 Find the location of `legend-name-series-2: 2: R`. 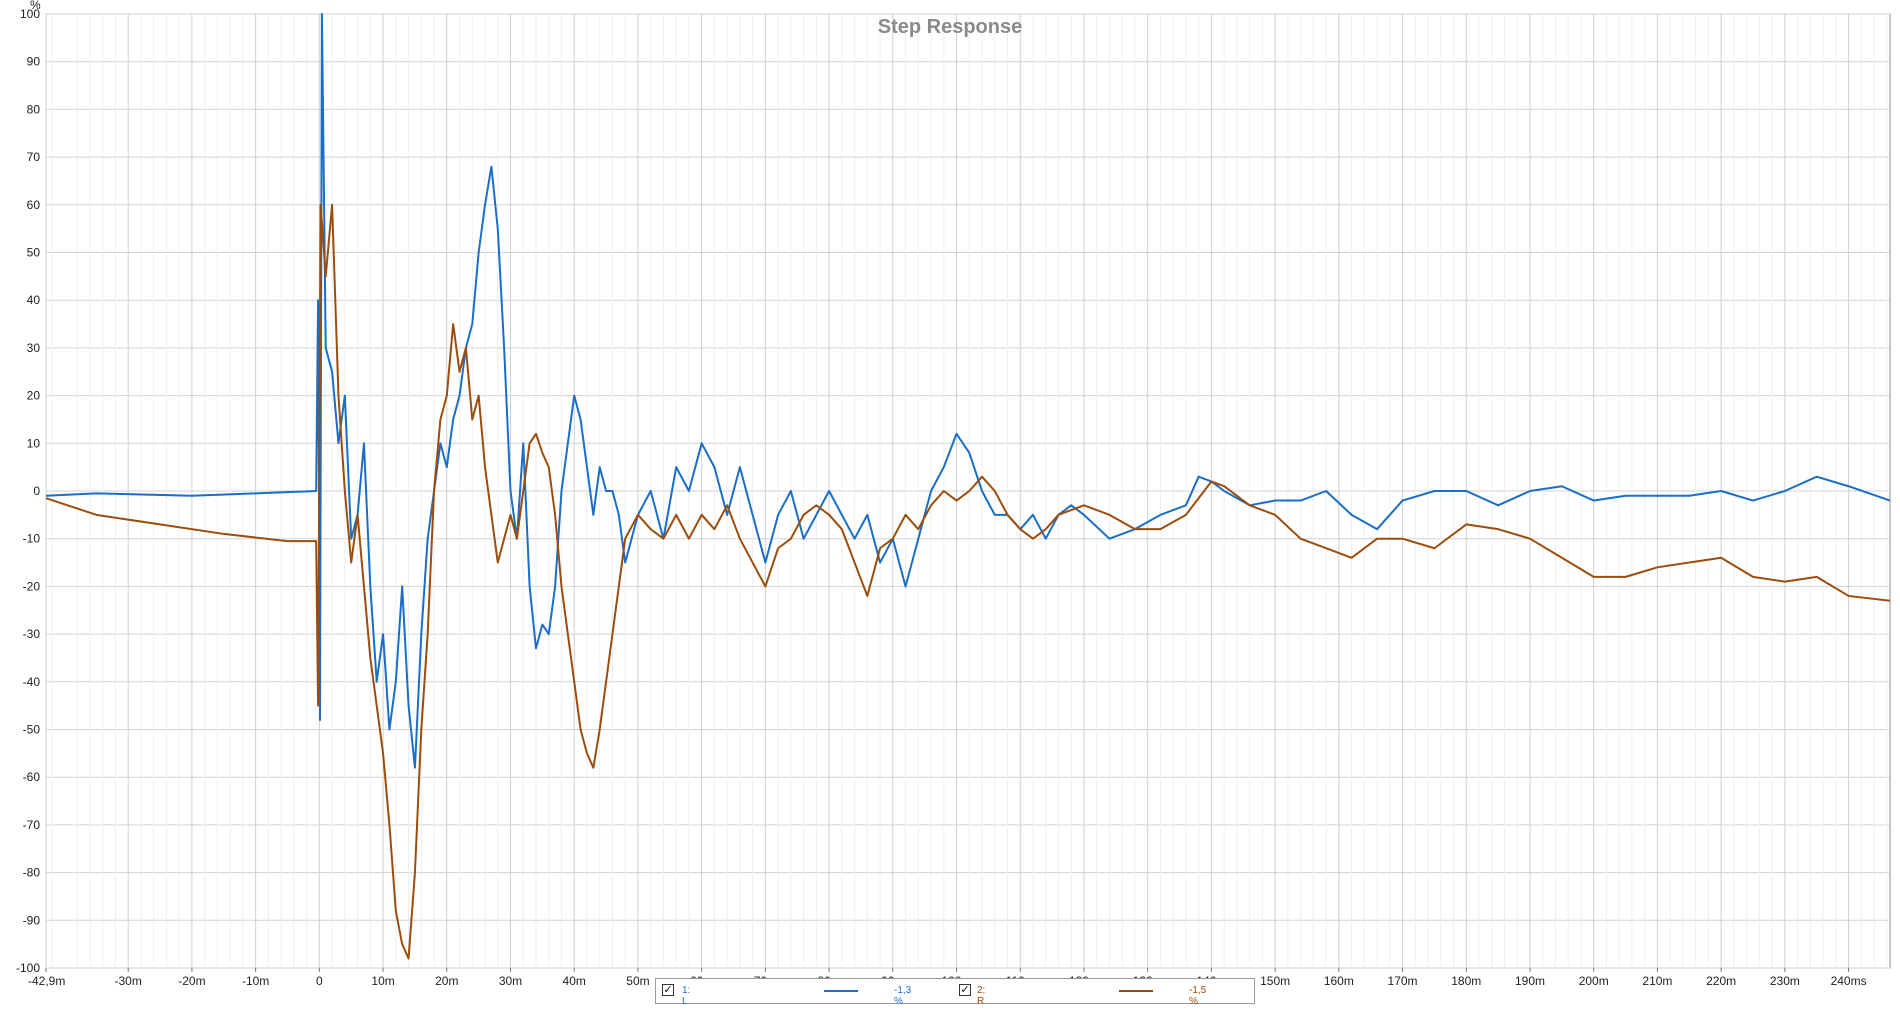

legend-name-series-2: 2: R is located at coordinates (981, 996).